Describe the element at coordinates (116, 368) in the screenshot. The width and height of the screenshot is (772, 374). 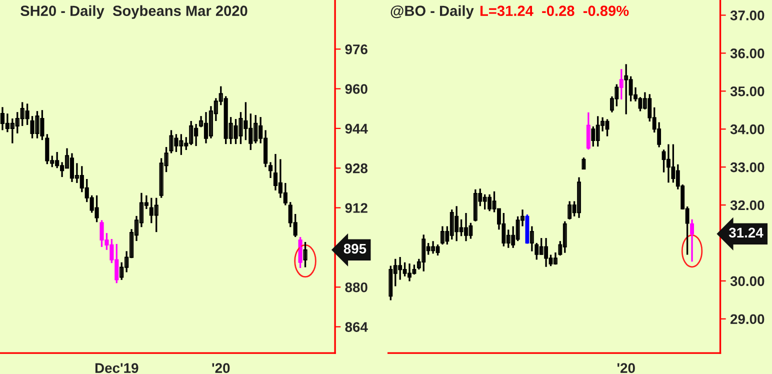
I see `x-tick-label: Dec'19` at that location.